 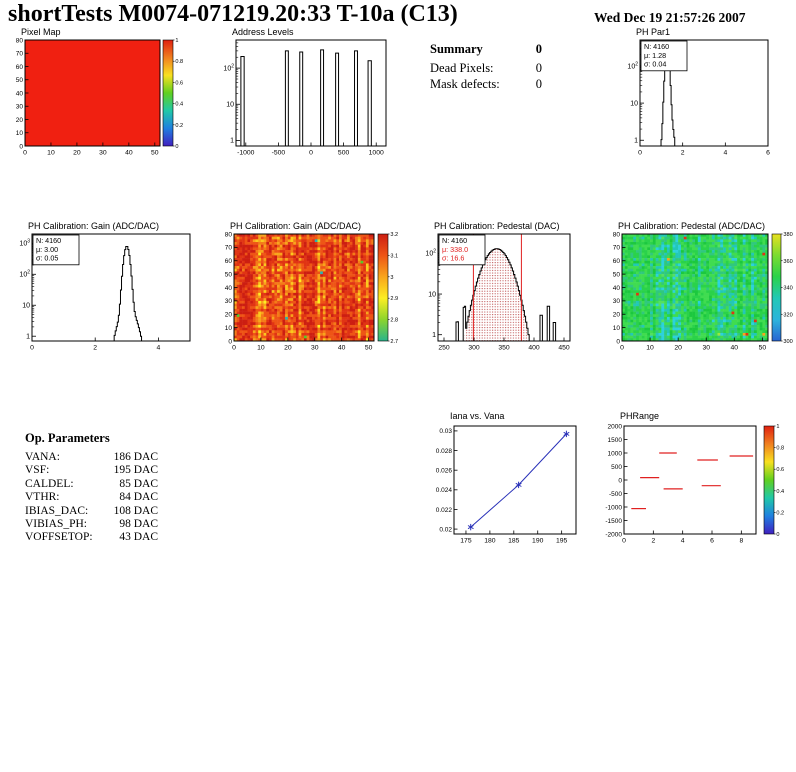 What do you see at coordinates (653, 32) in the screenshot?
I see `svg-text: PH Par1` at bounding box center [653, 32].